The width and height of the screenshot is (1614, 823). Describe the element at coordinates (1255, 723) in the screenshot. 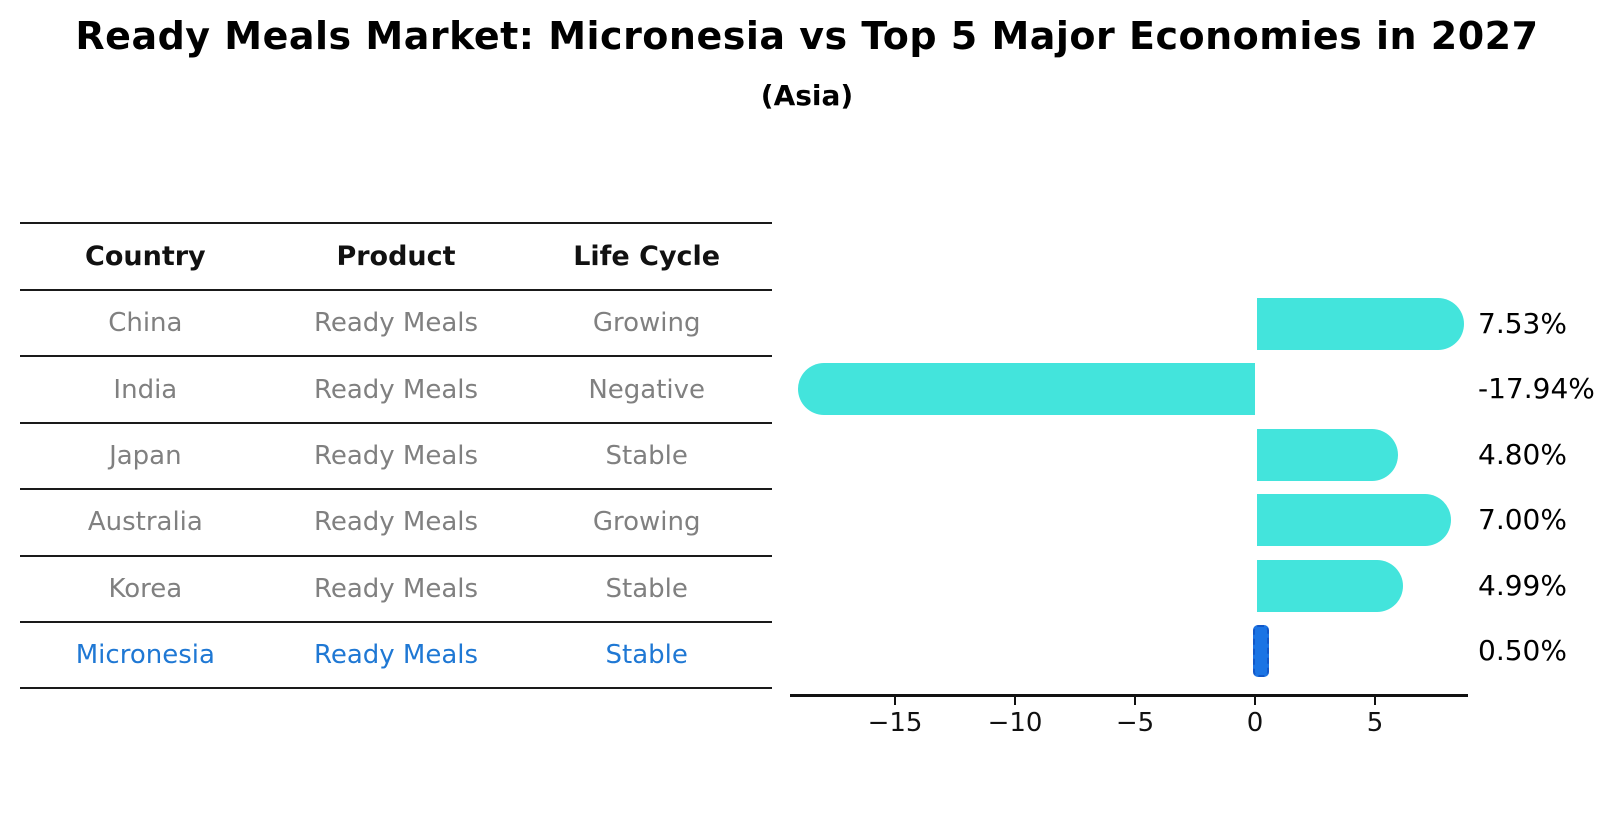

I see `x-axis-tick-label: 0` at that location.